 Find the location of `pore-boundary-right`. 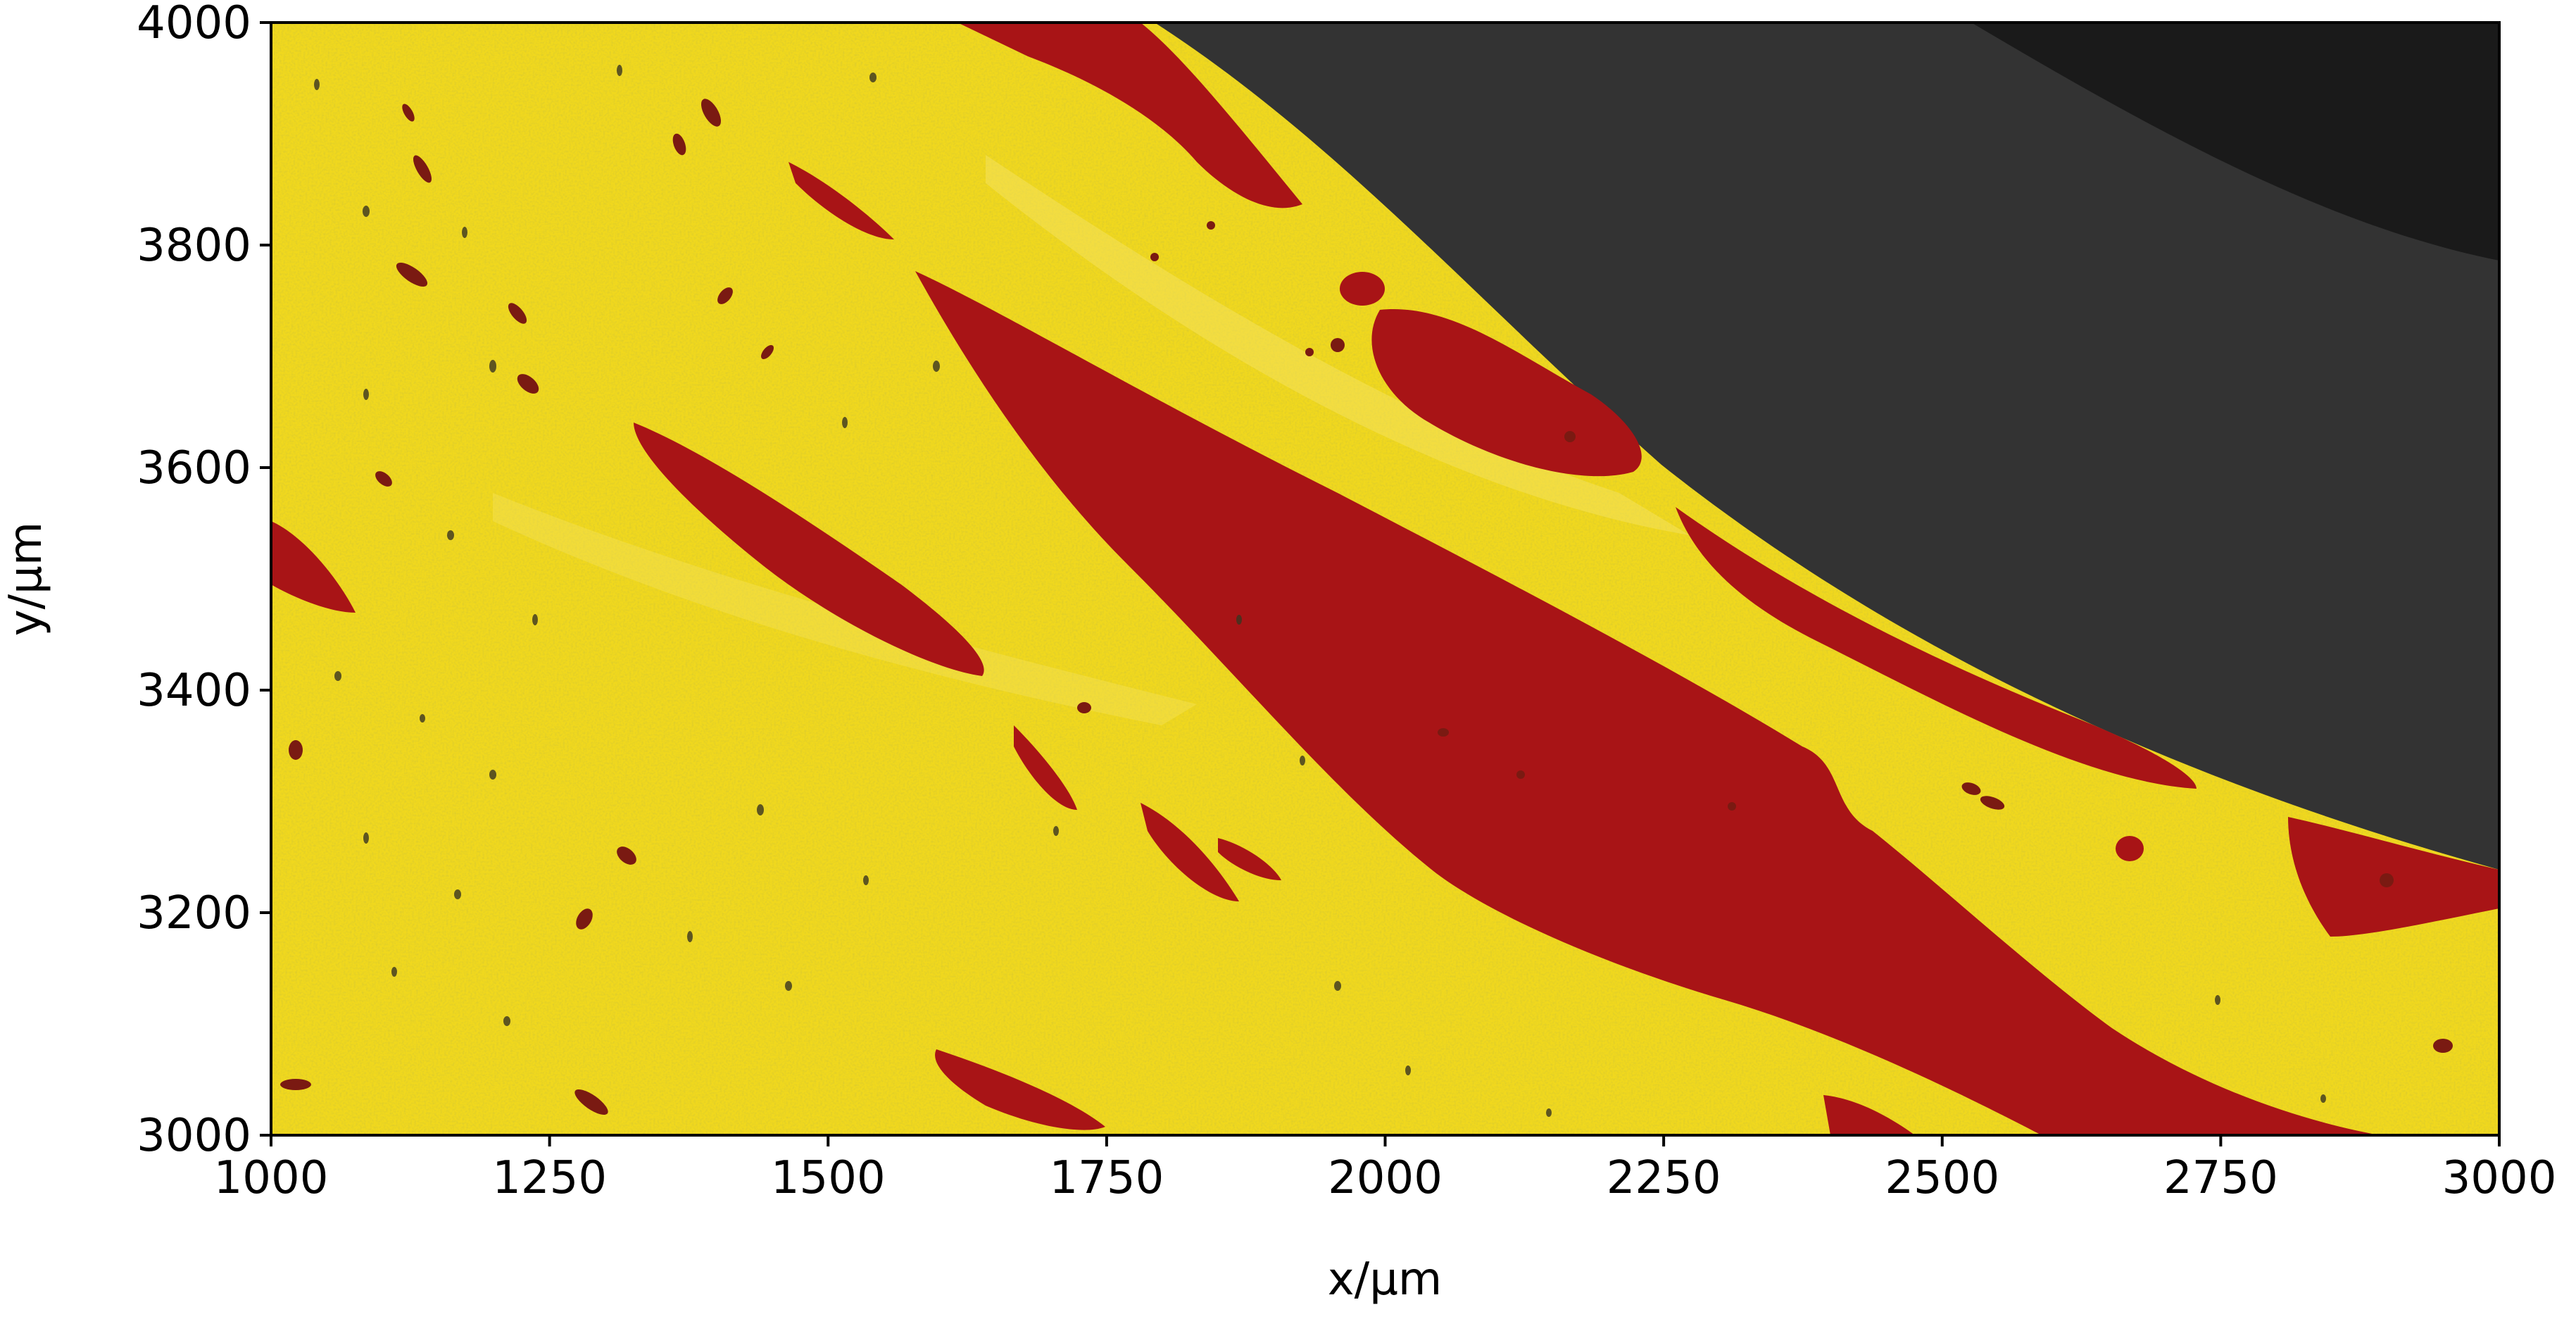

pore-boundary-right is located at coordinates (2393, 877).